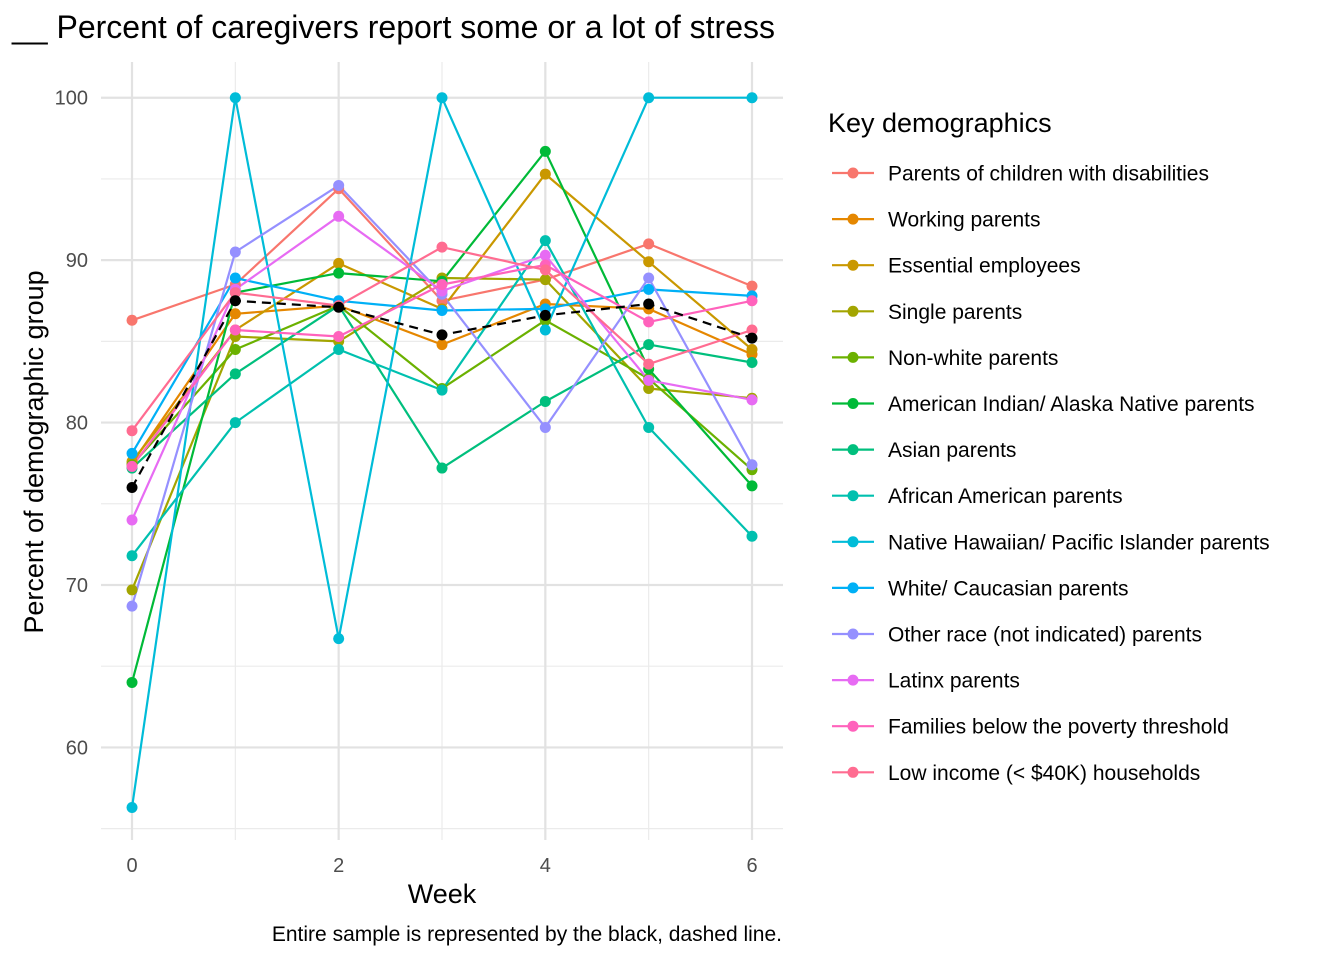 The height and width of the screenshot is (960, 1344). Describe the element at coordinates (973, 358) in the screenshot. I see `legend-label: Non-white parents` at that location.